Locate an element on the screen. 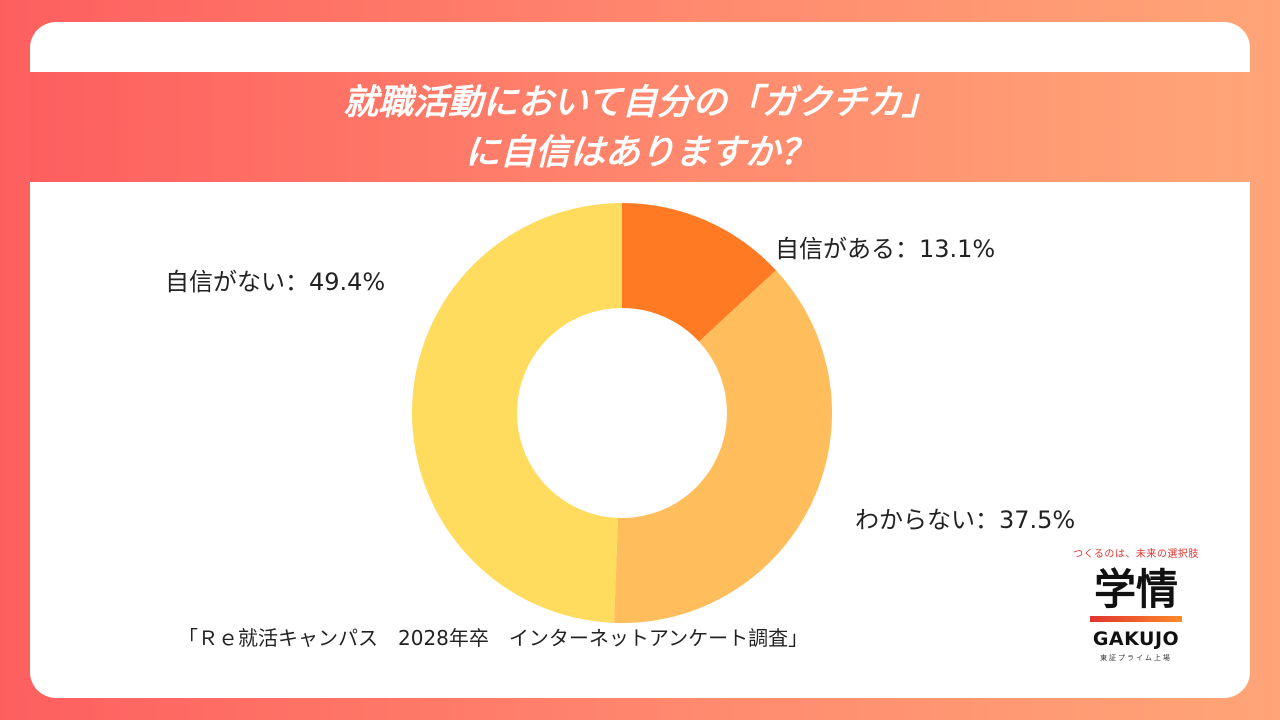 The height and width of the screenshot is (720, 1280). label-unsure: わからない：37.5% is located at coordinates (965, 520).